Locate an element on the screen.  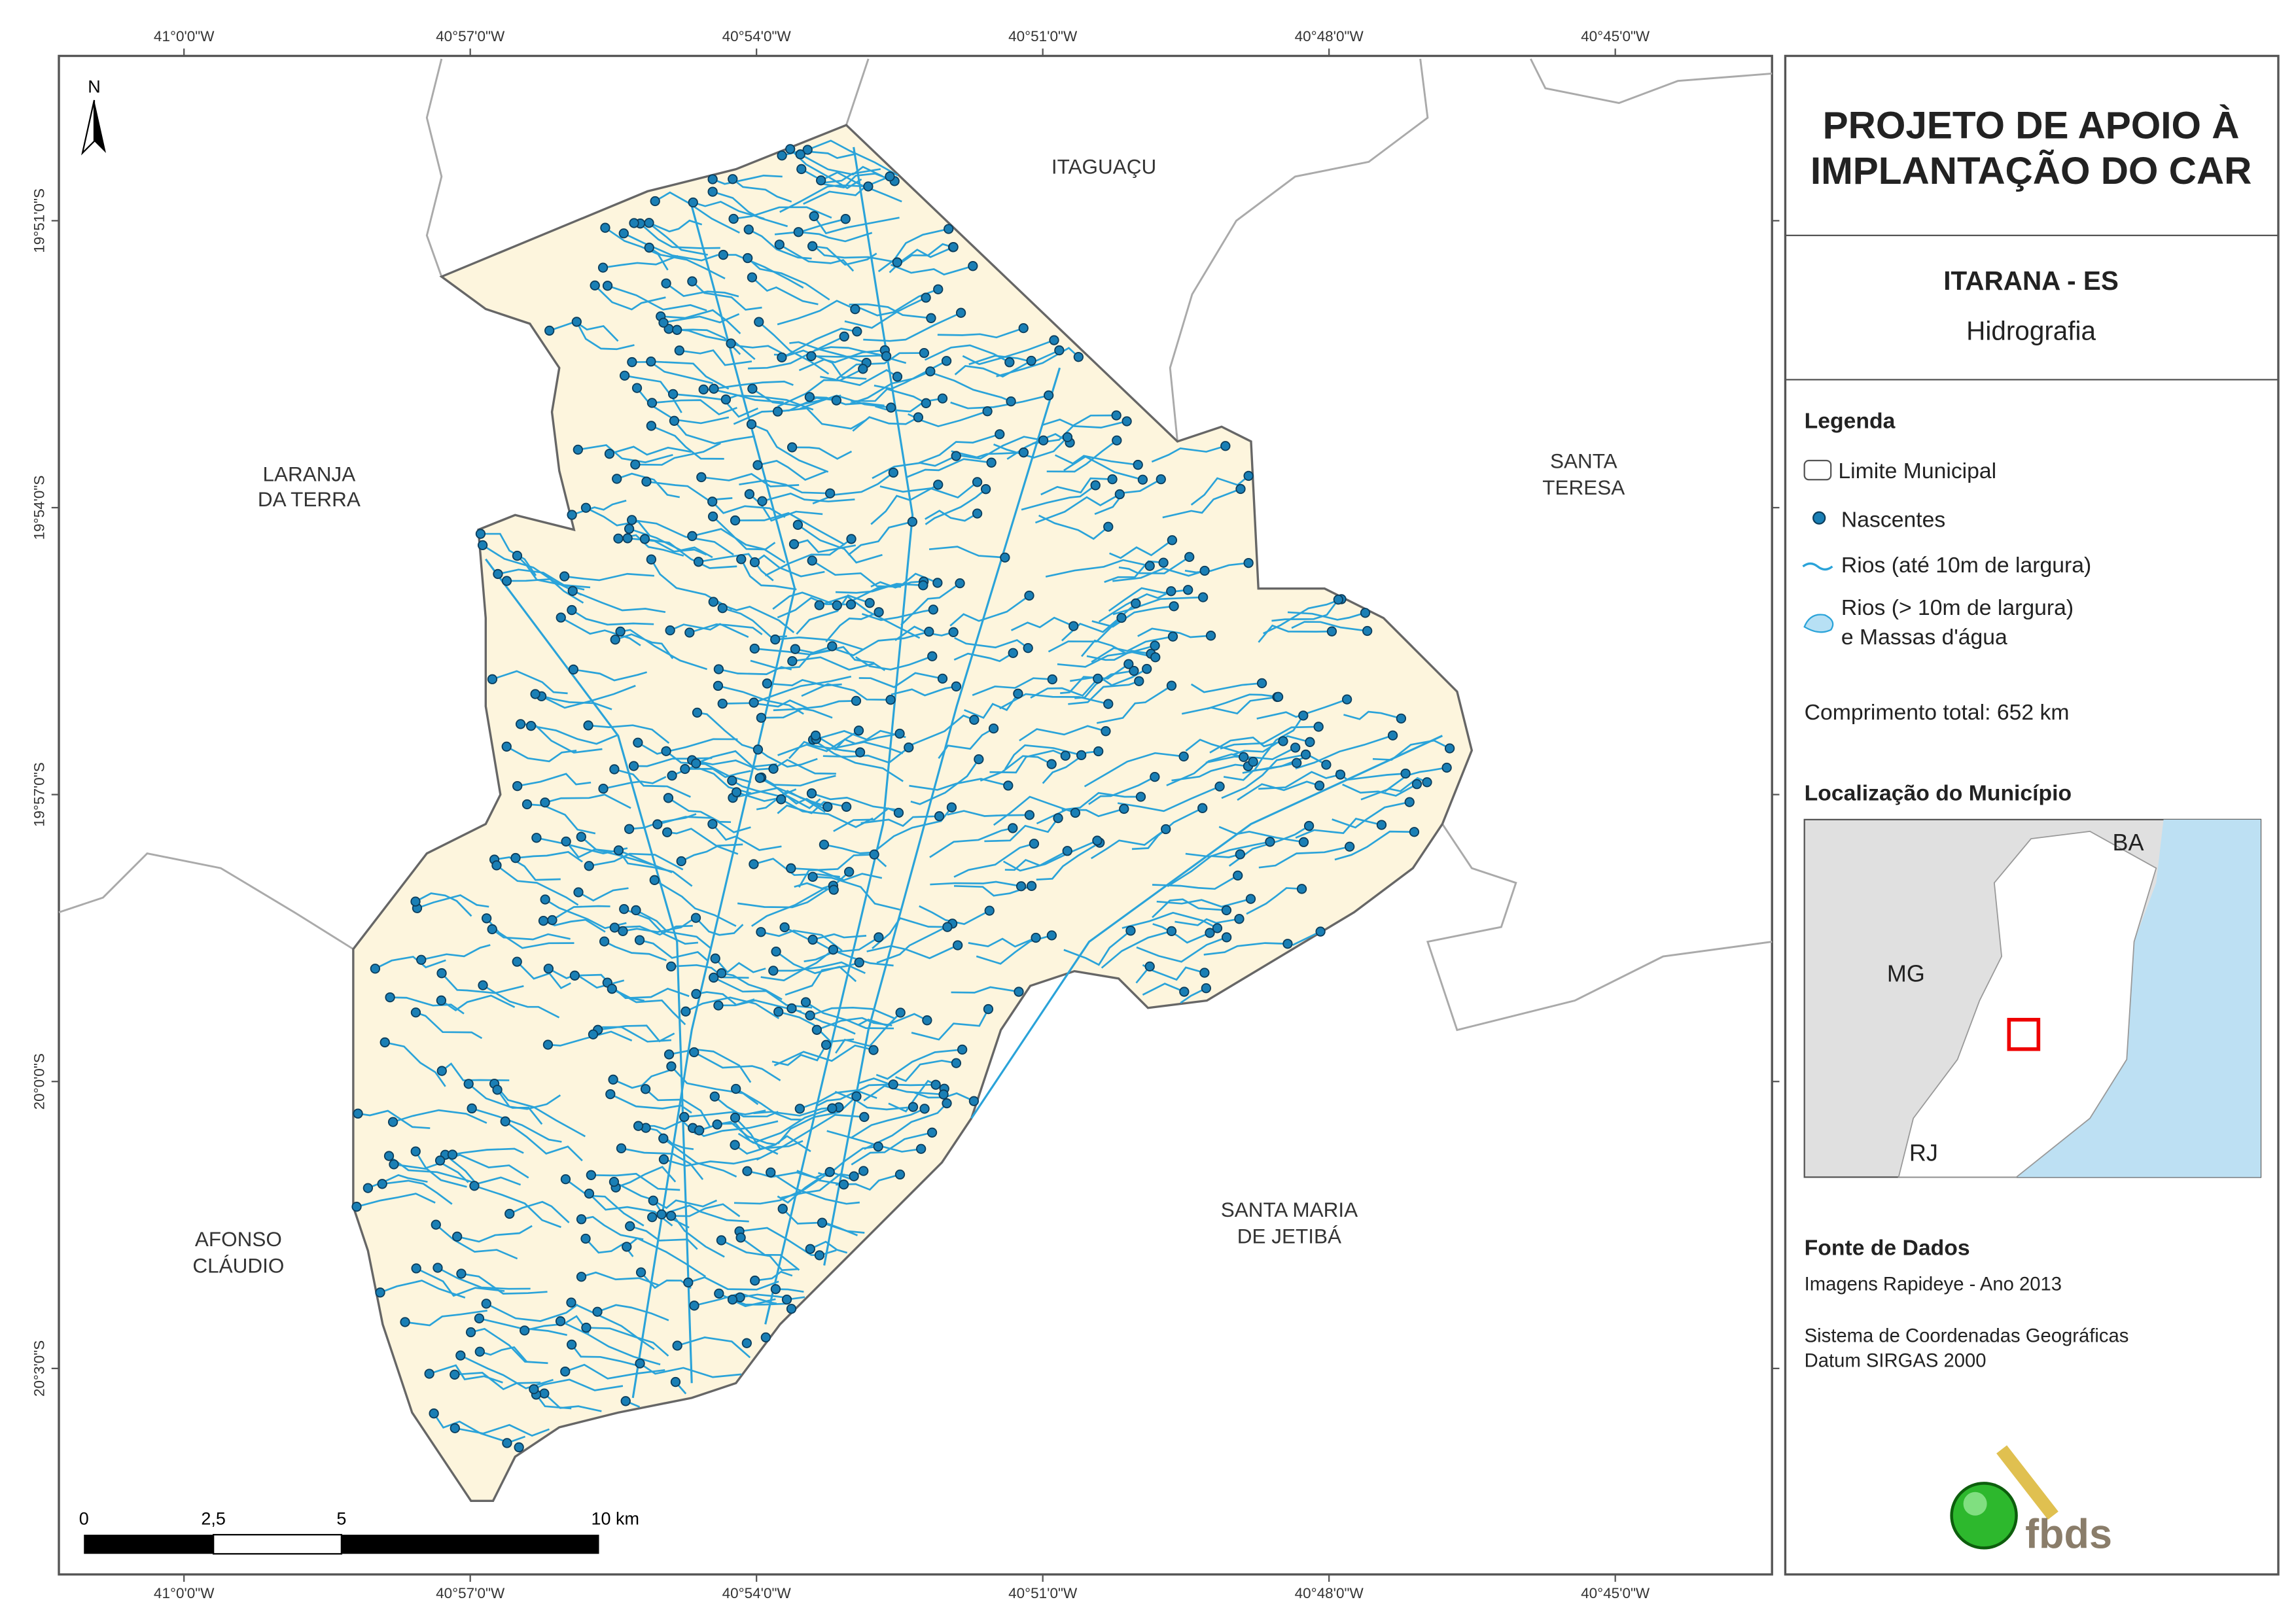
ocean is located at coordinates (2138, 999).